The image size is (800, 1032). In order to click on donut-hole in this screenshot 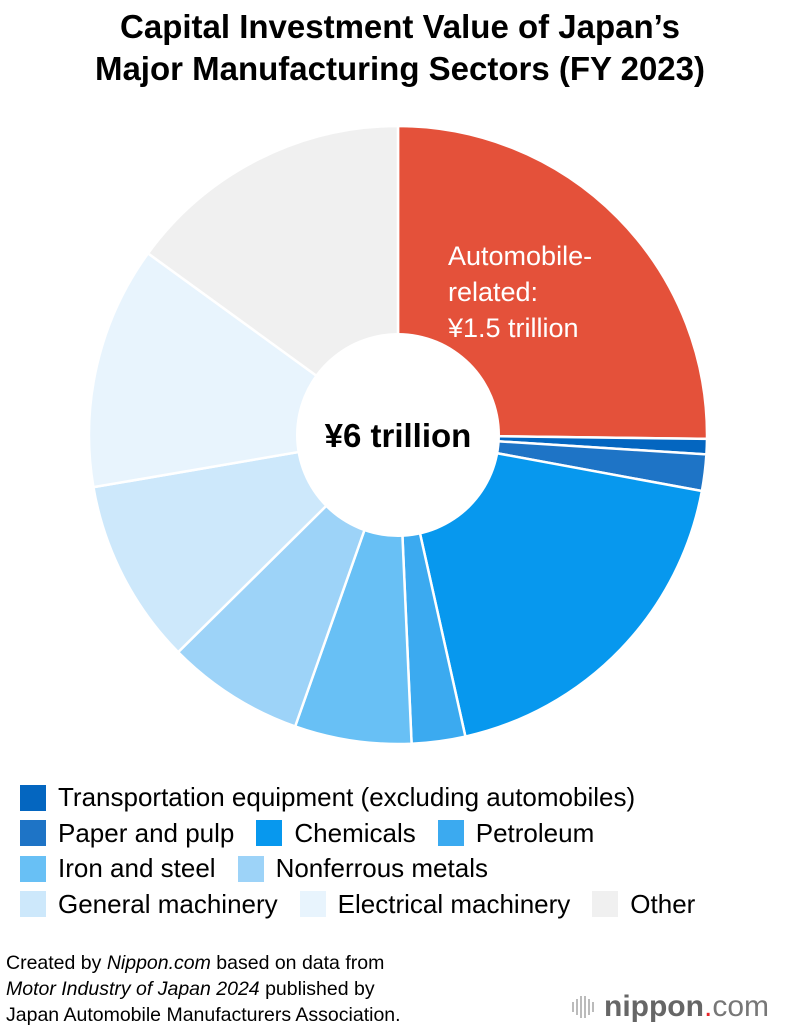, I will do `click(398, 435)`.